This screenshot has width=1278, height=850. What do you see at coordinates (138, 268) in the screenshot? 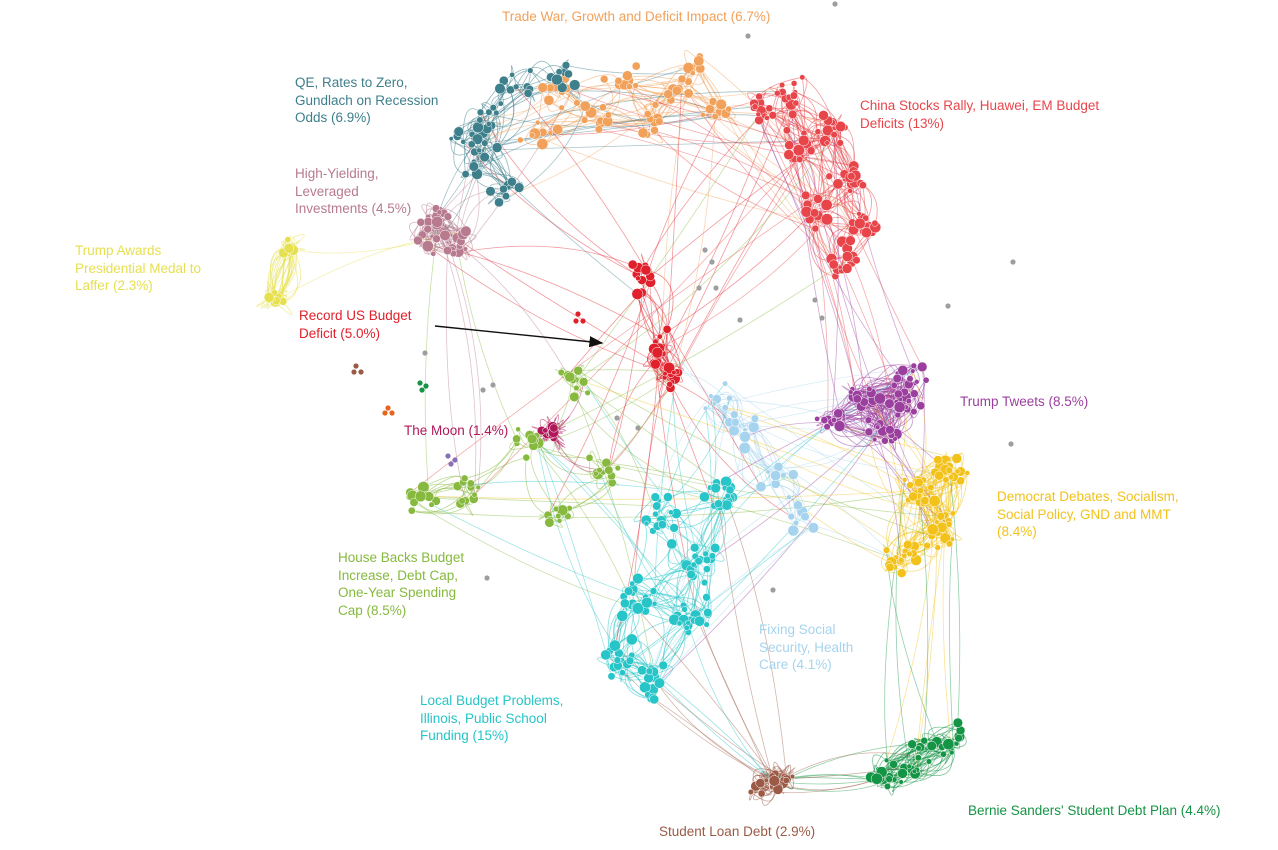
I see `cluster-label-line: Presidential Medal to` at bounding box center [138, 268].